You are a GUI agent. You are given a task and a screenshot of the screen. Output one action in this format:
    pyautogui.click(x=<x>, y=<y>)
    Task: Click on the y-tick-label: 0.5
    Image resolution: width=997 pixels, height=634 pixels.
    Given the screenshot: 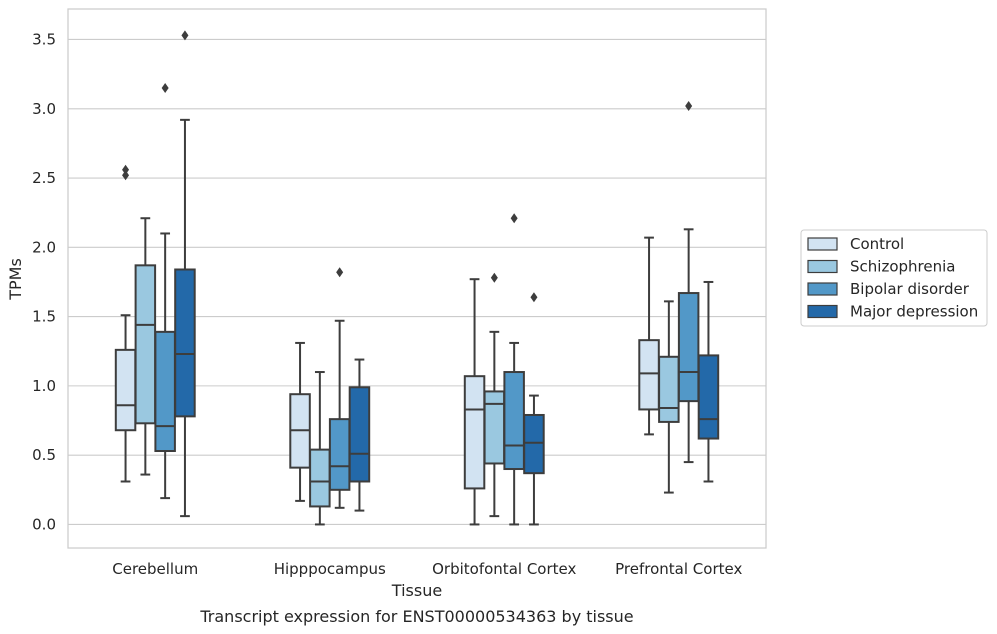 What is the action you would take?
    pyautogui.click(x=44, y=455)
    